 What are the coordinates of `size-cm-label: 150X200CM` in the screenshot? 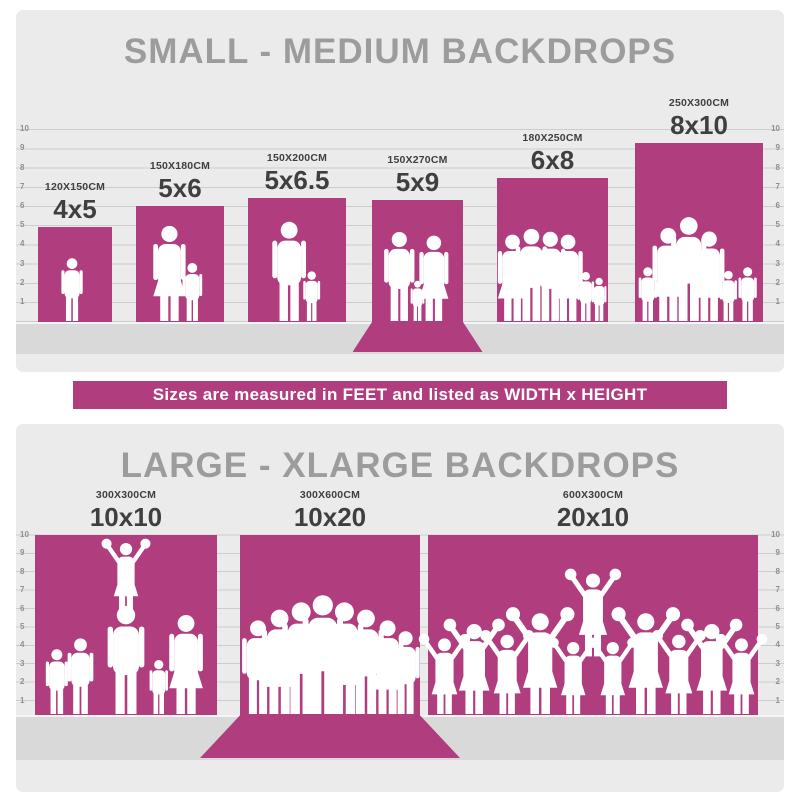 It's located at (297, 157).